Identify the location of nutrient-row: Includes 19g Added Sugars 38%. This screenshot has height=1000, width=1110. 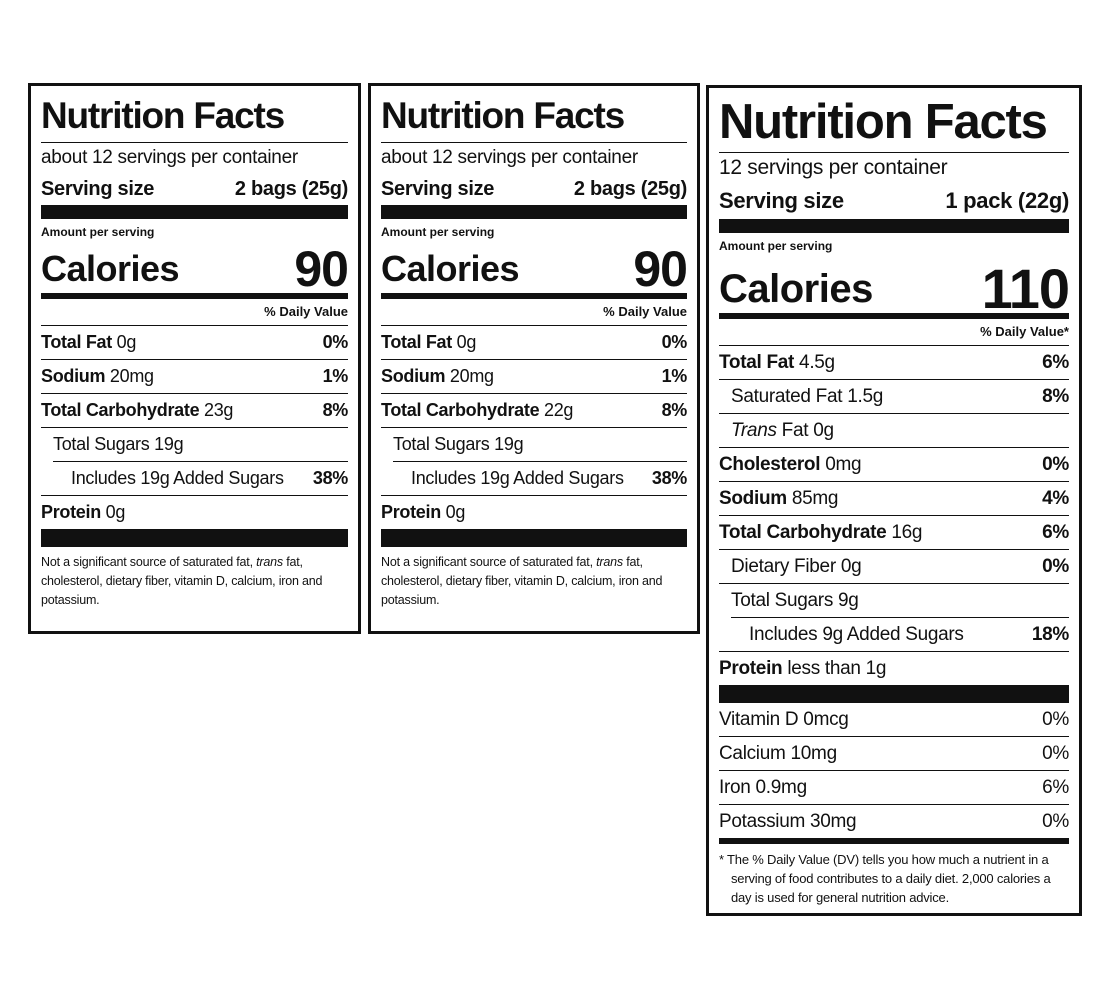
(540, 478).